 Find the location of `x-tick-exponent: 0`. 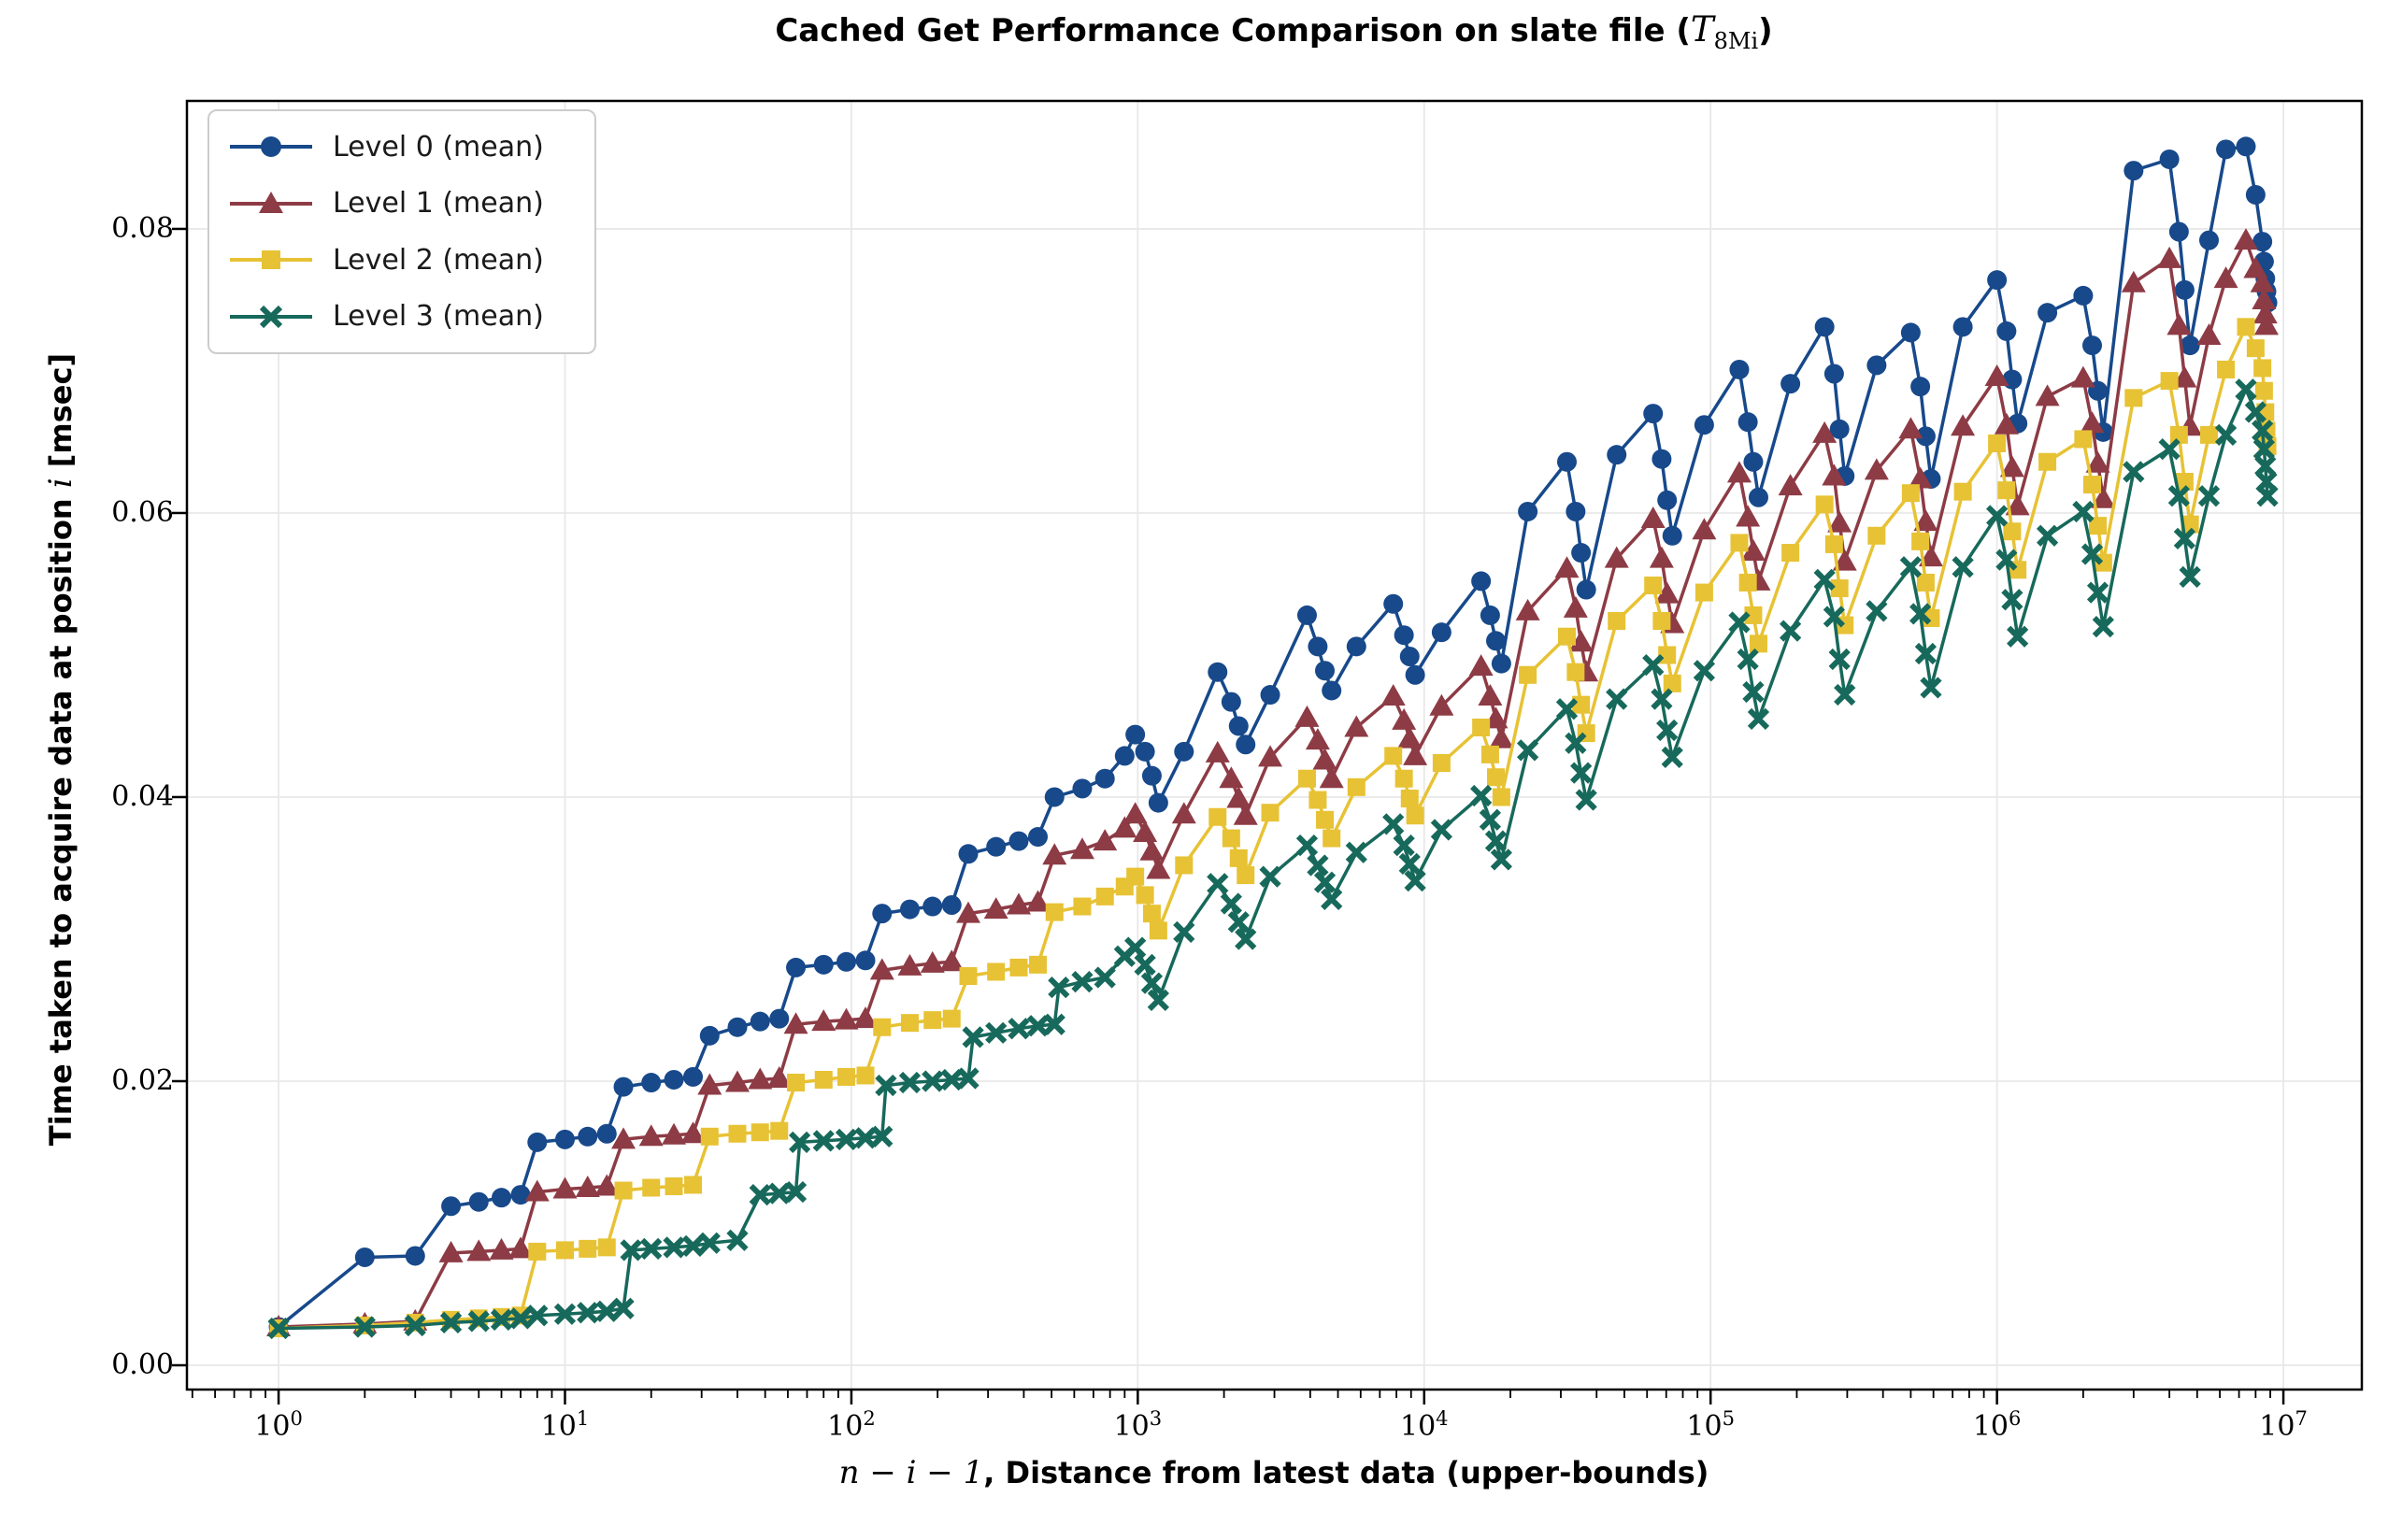

x-tick-exponent: 0 is located at coordinates (296, 1418).